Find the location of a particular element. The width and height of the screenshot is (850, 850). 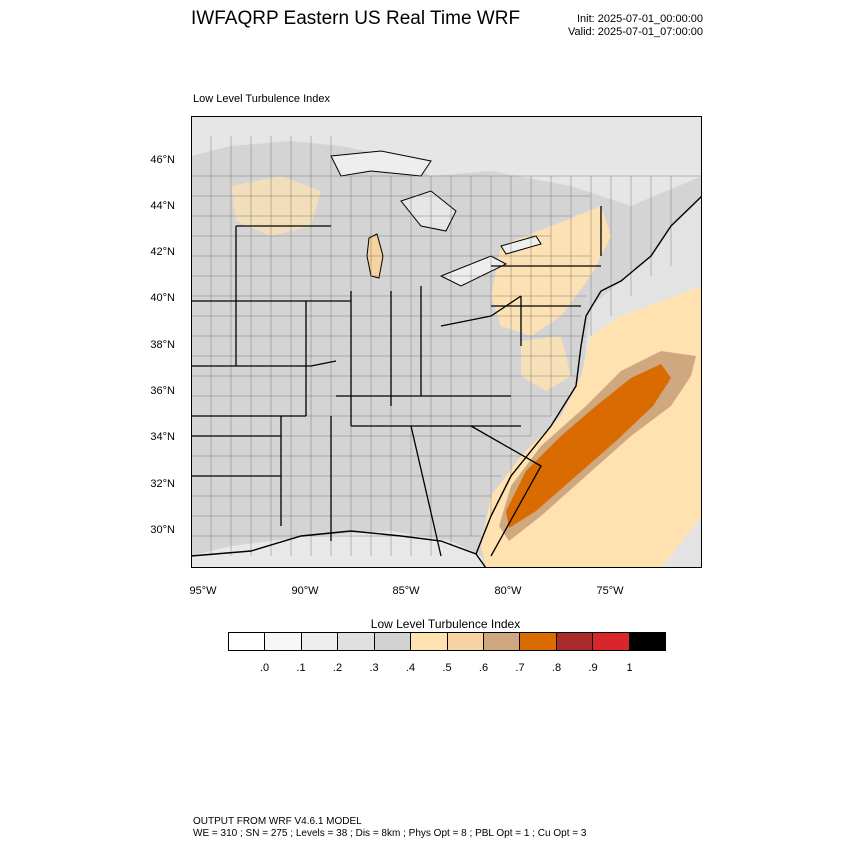

lon-label: 75°W is located at coordinates (610, 591).